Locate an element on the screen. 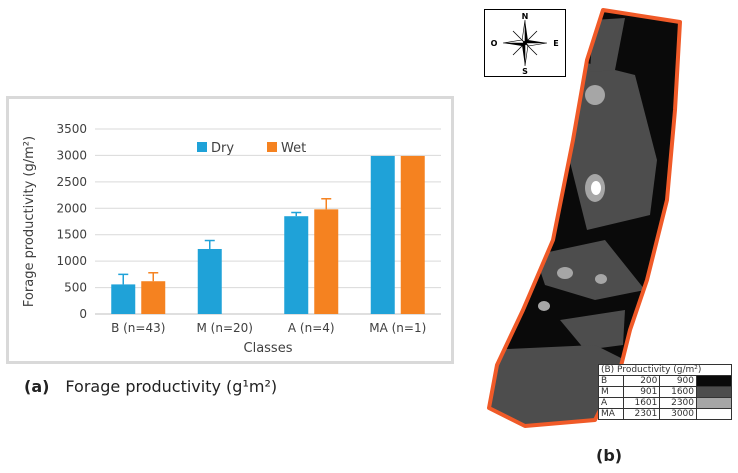 The height and width of the screenshot is (473, 738). legend-class: MA is located at coordinates (611, 414).